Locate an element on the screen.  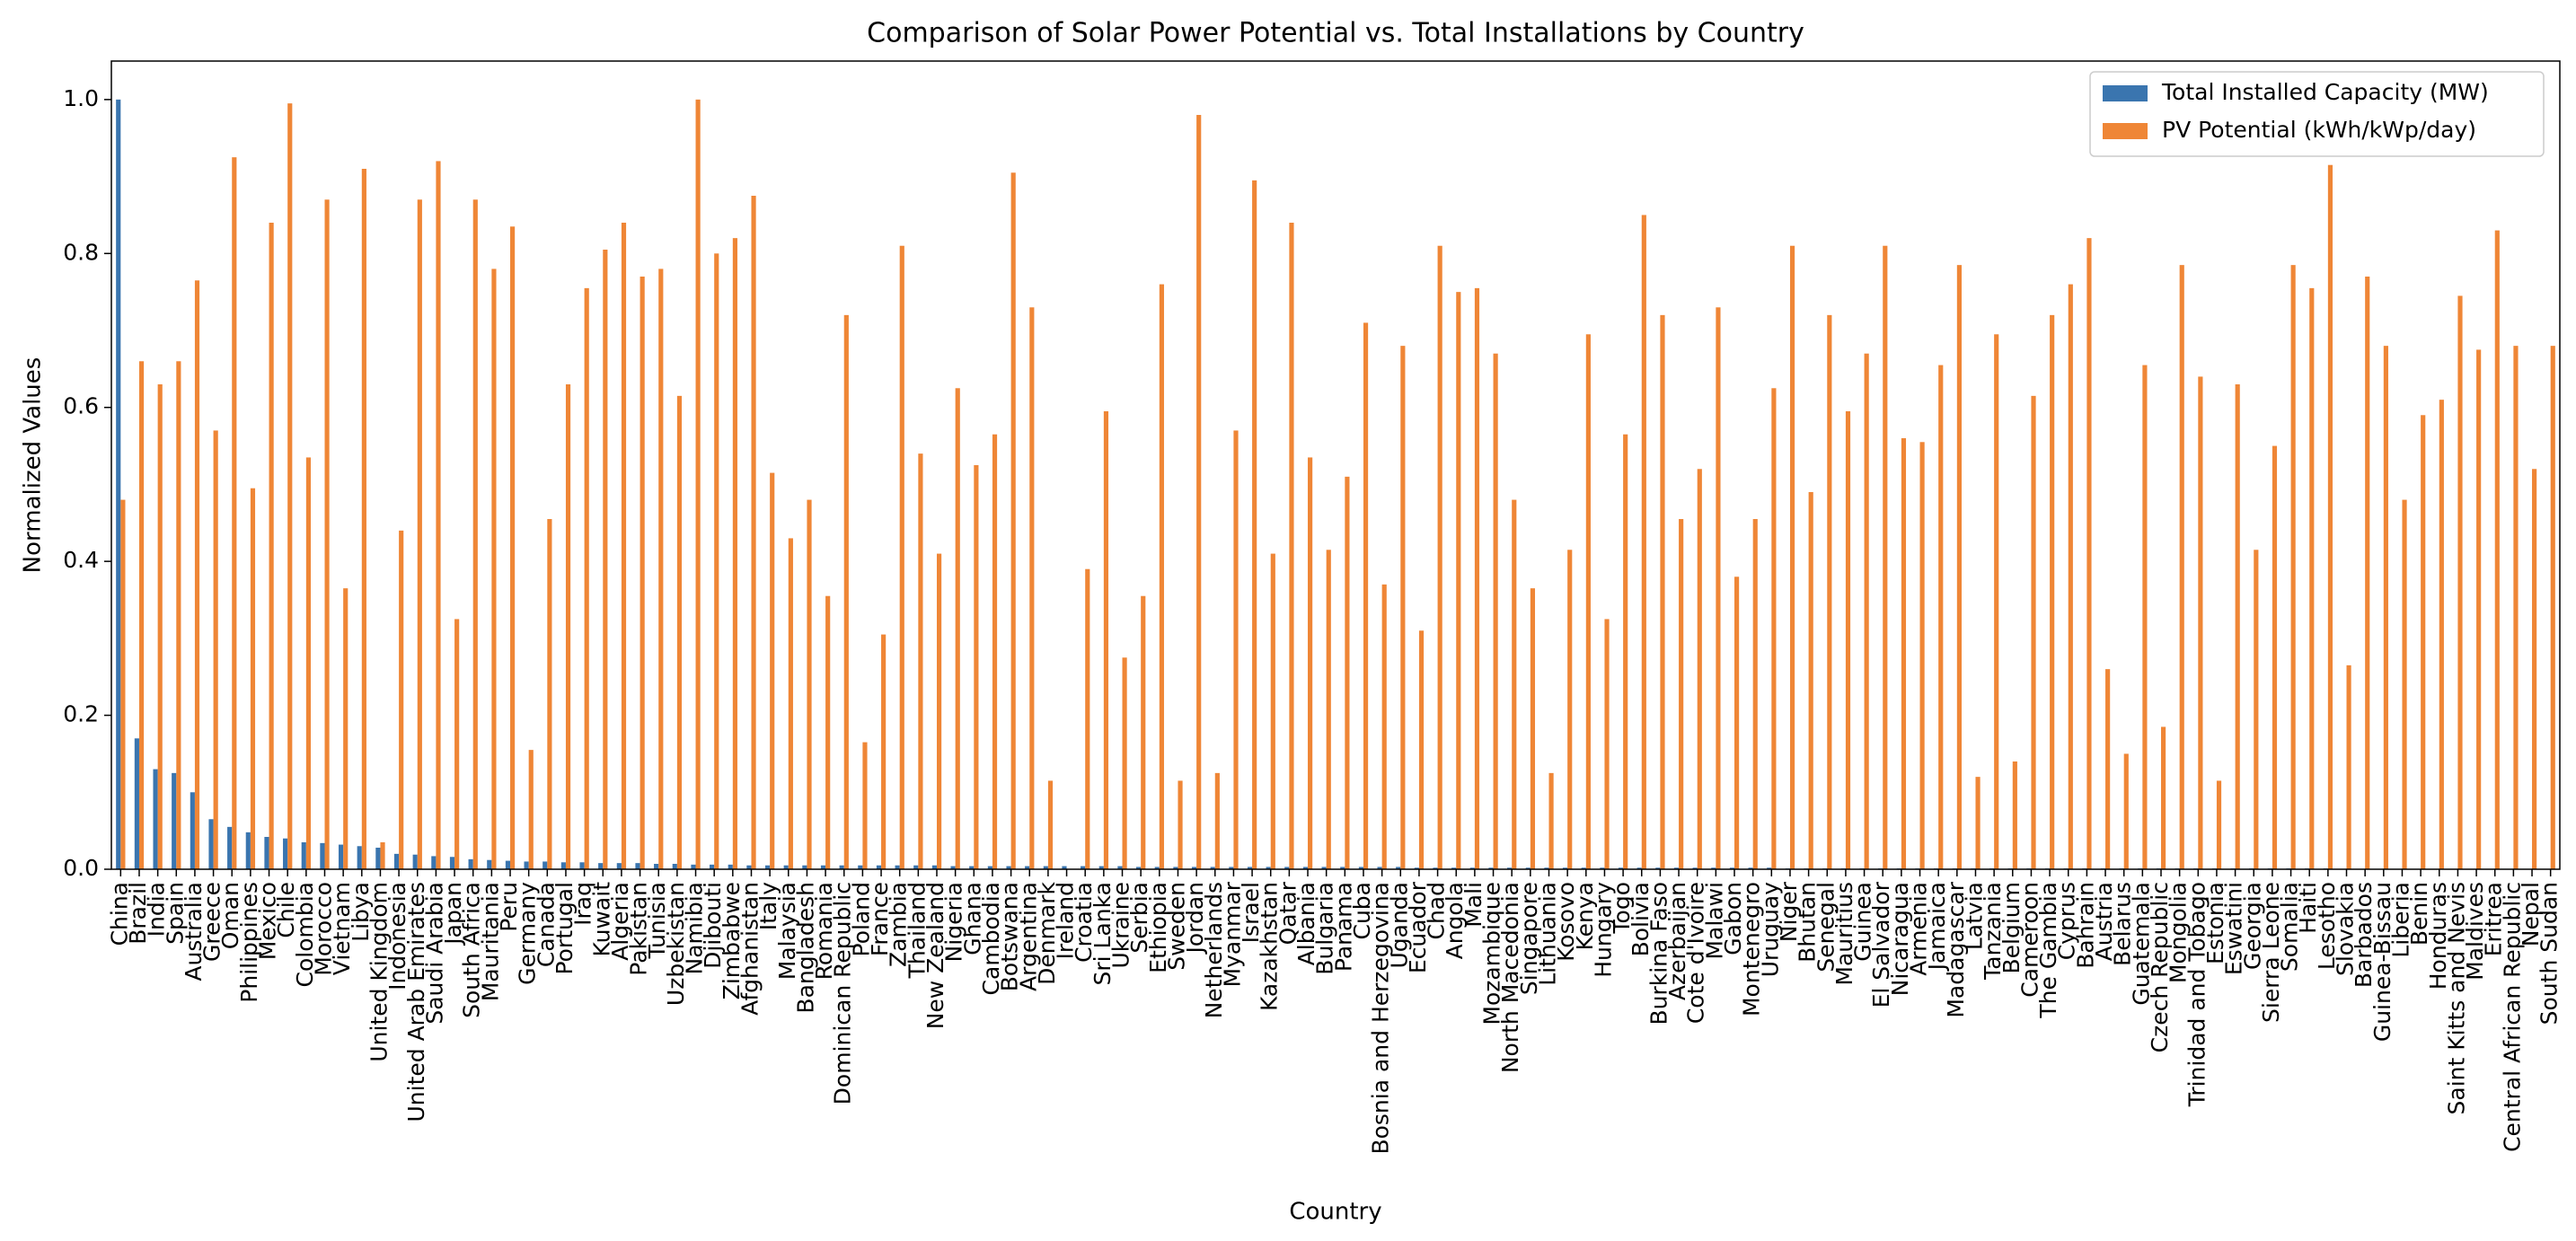
x-tick-label: United Kingdom is located at coordinates (379, 972).